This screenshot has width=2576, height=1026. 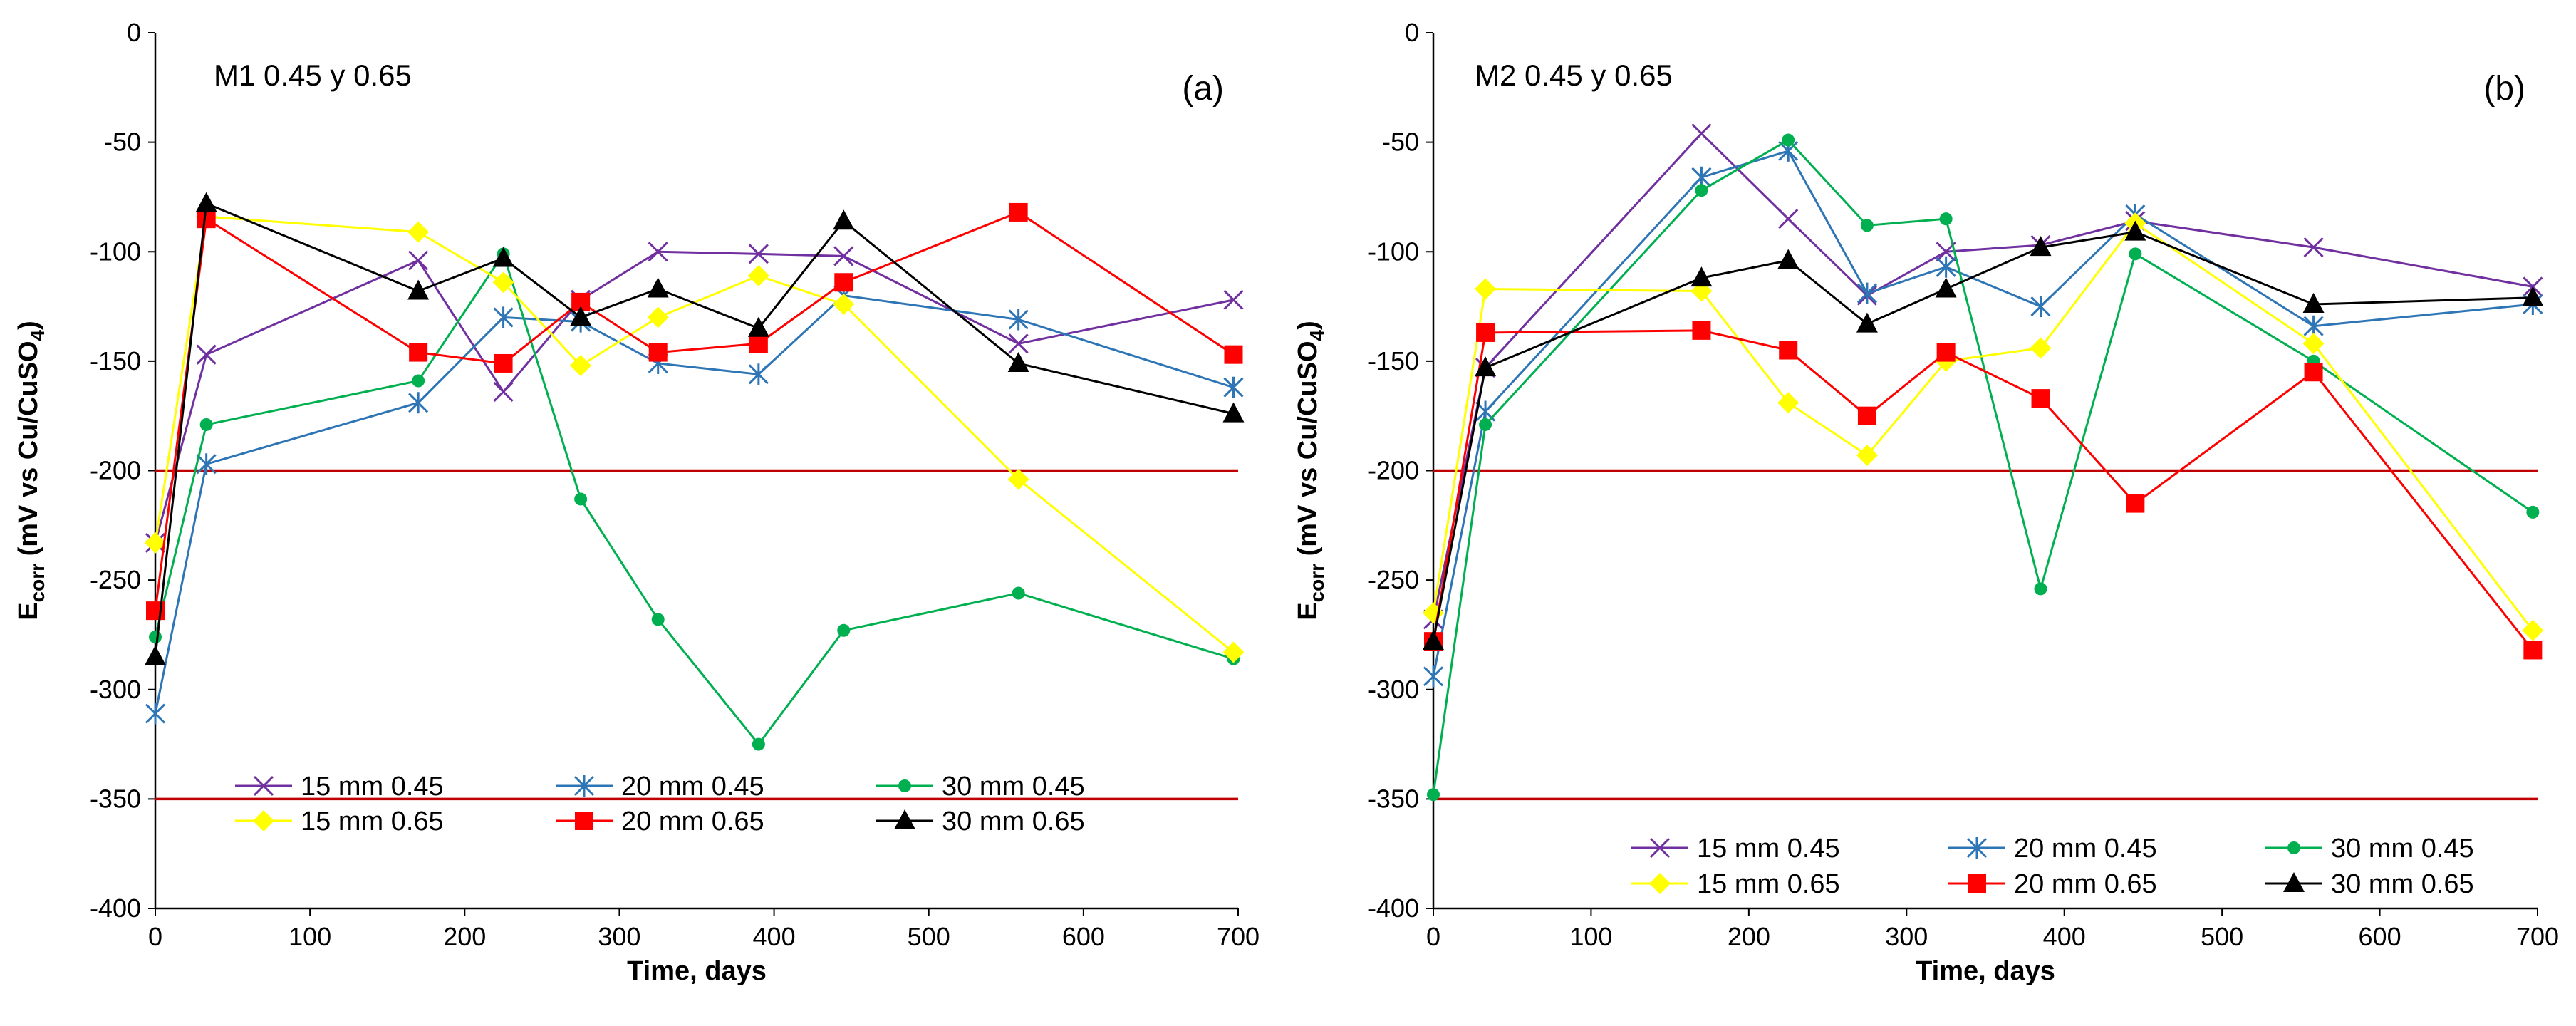 What do you see at coordinates (1749, 936) in the screenshot?
I see `x-tick-label: 200` at bounding box center [1749, 936].